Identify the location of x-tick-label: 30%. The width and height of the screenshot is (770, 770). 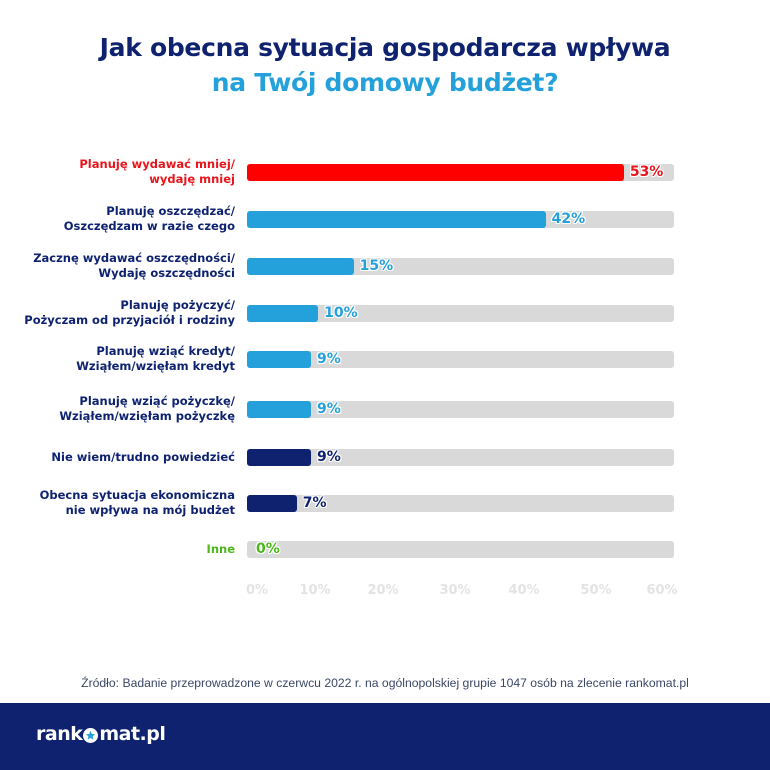
(455, 590).